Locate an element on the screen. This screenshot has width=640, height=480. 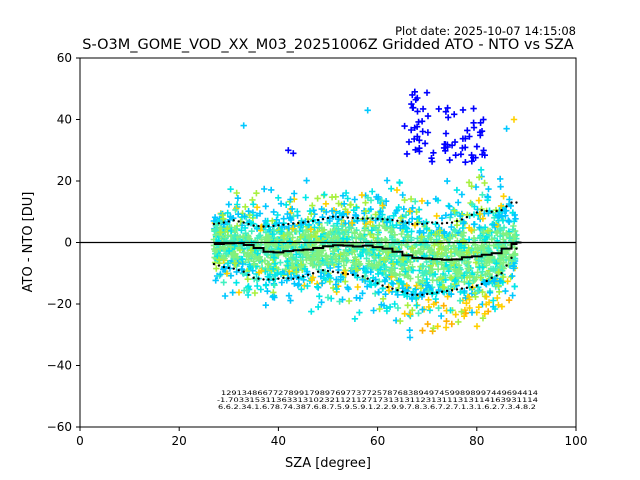
x-tick-label: 40 is located at coordinates (278, 441).